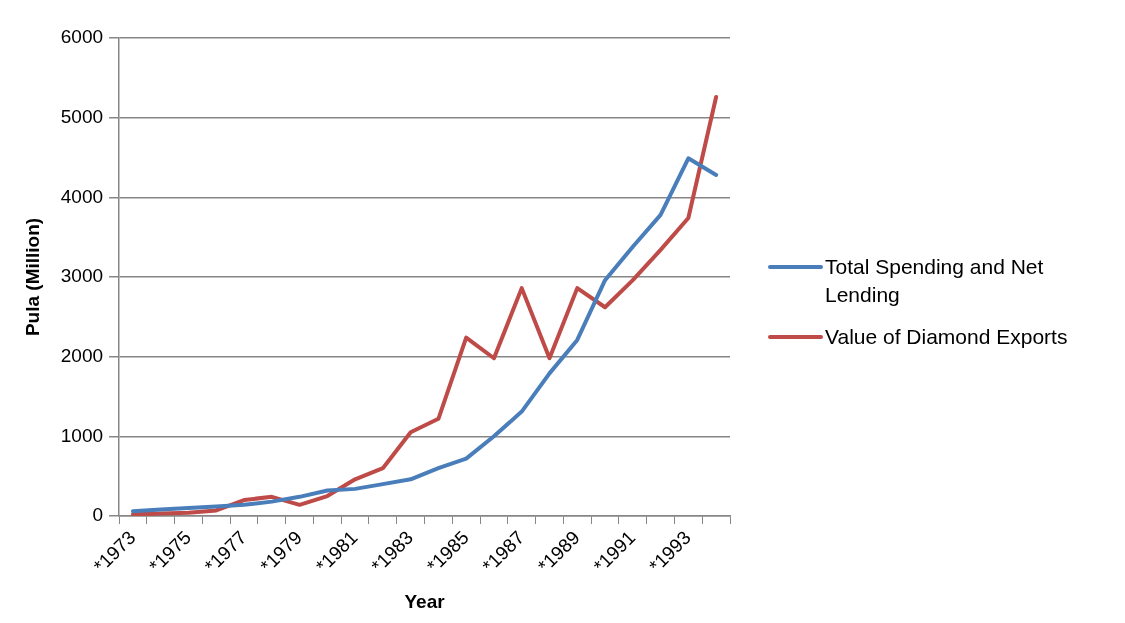 The width and height of the screenshot is (1125, 623). Describe the element at coordinates (946, 337) in the screenshot. I see `legend-label: Value of Diamond Exports` at that location.